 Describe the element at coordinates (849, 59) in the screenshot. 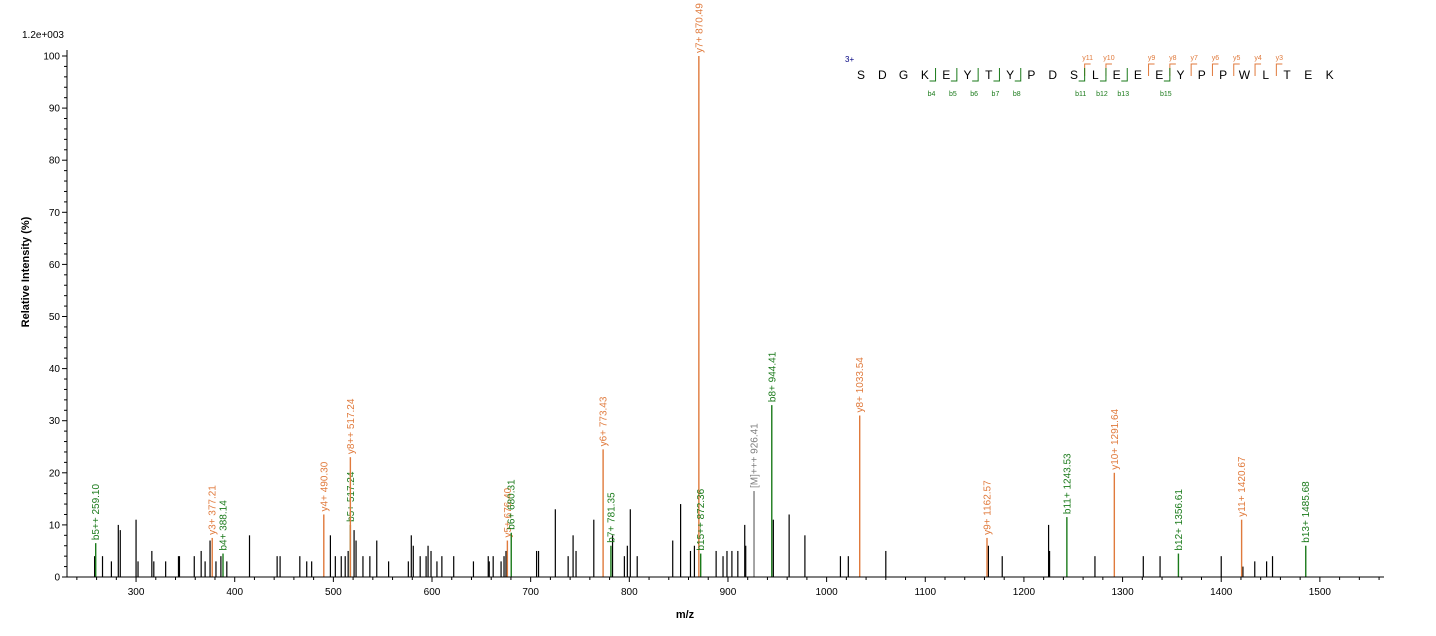

I see `precursor-charge-label: 3+` at that location.